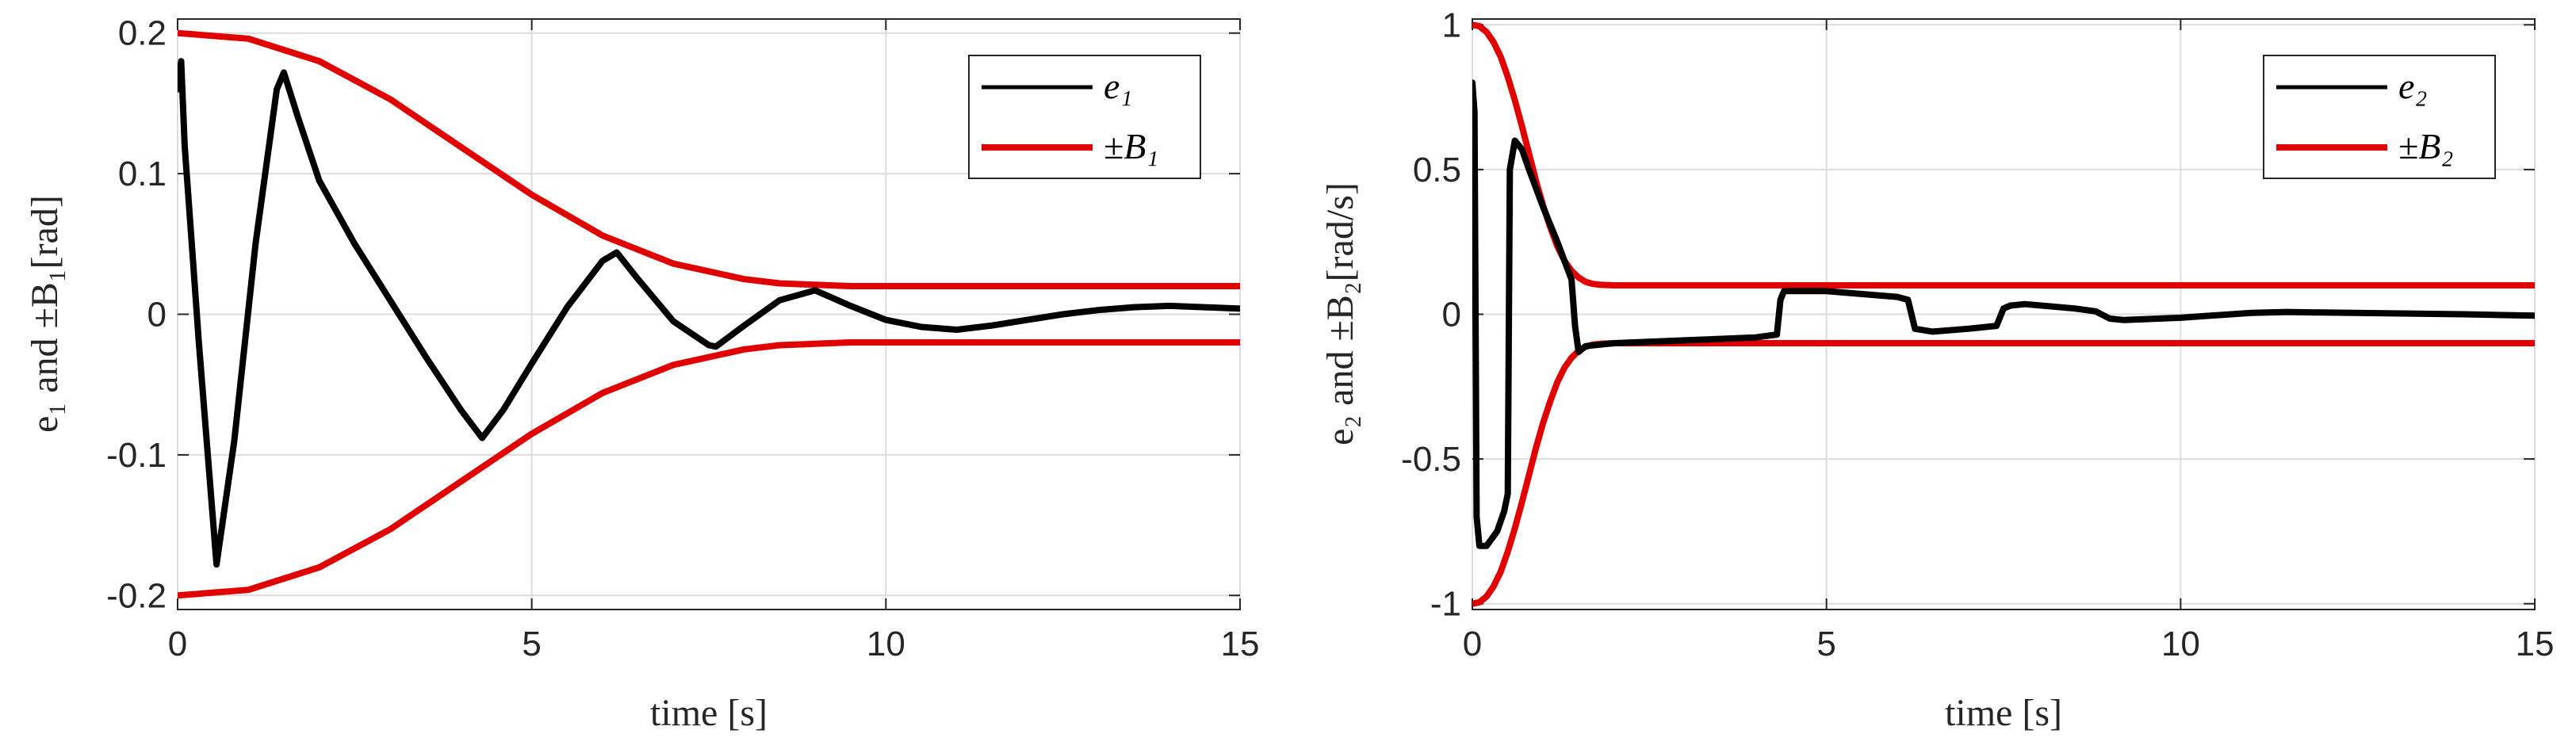 This screenshot has width=2576, height=749. What do you see at coordinates (2412, 86) in the screenshot?
I see `right-legend-label-e2: e₂` at bounding box center [2412, 86].